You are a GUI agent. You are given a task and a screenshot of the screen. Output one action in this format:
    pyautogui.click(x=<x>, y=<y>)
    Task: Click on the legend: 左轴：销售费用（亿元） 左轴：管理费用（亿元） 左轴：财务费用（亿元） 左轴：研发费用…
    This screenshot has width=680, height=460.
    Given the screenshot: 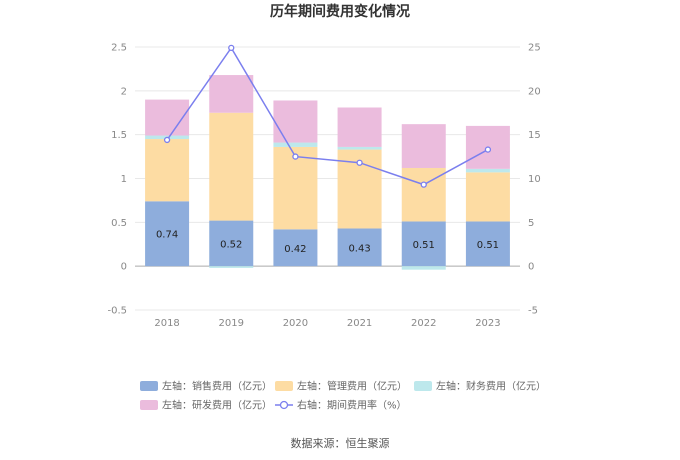 What is the action you would take?
    pyautogui.click(x=343, y=396)
    